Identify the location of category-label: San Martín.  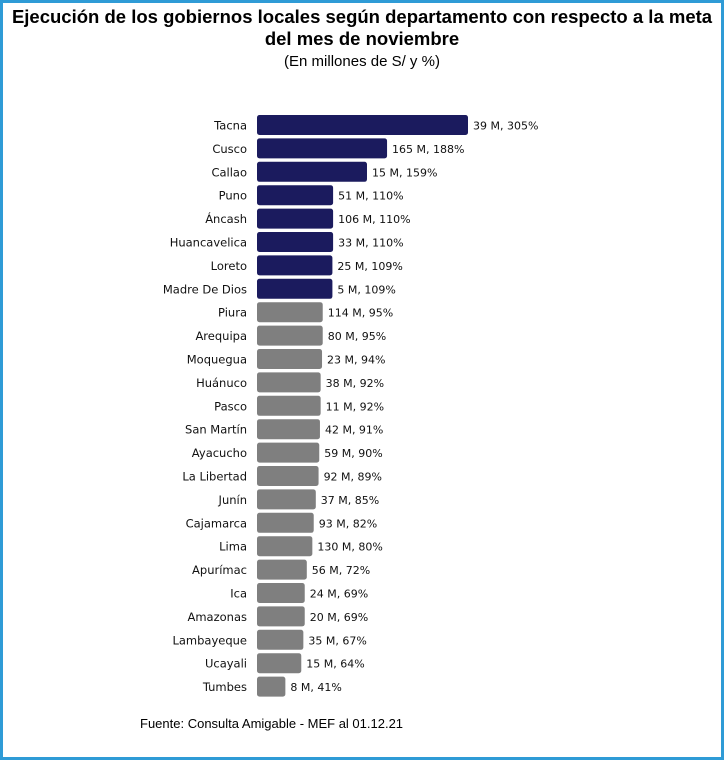
(216, 430).